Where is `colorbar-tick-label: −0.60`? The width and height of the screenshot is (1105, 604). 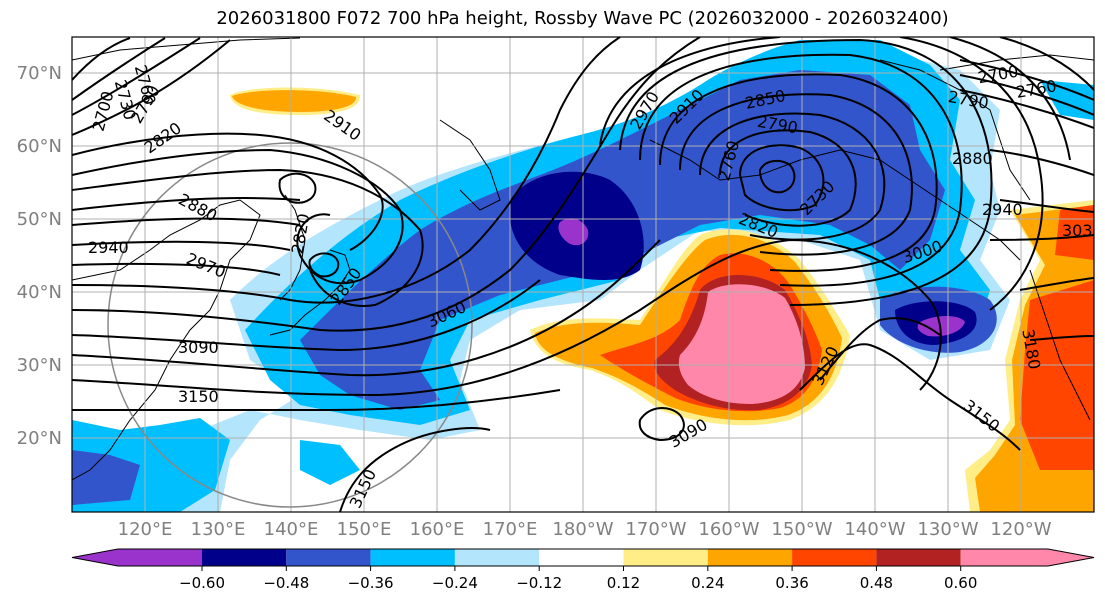 colorbar-tick-label: −0.60 is located at coordinates (202, 583).